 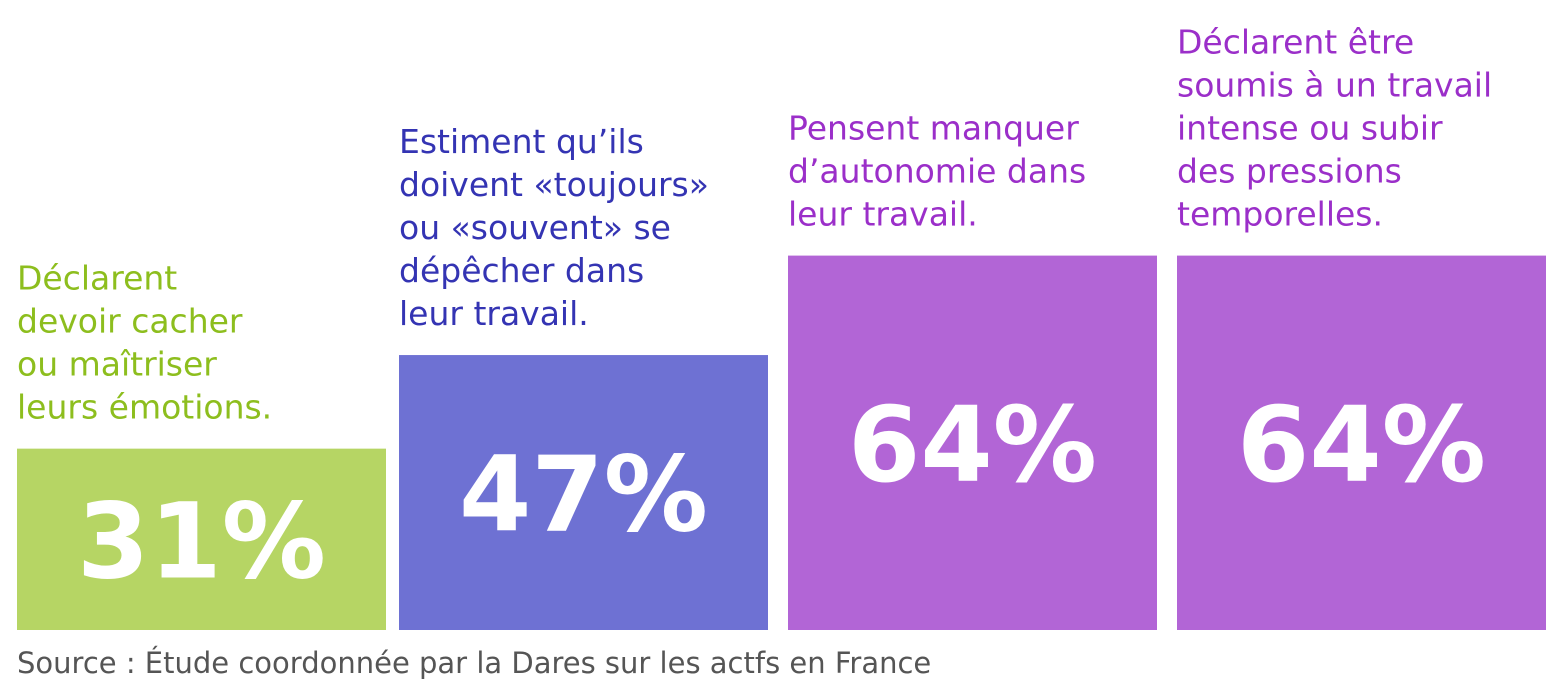 What do you see at coordinates (1361, 445) in the screenshot?
I see `value-label-4: 64%` at bounding box center [1361, 445].